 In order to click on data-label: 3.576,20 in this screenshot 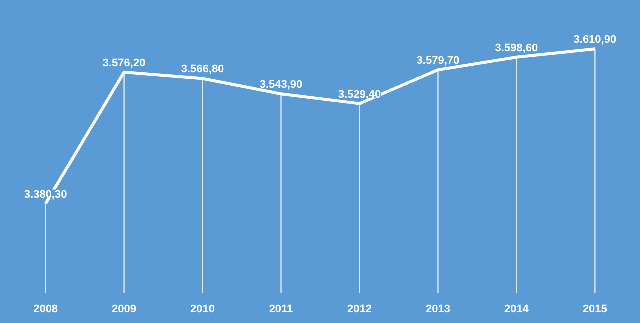, I will do `click(124, 63)`.